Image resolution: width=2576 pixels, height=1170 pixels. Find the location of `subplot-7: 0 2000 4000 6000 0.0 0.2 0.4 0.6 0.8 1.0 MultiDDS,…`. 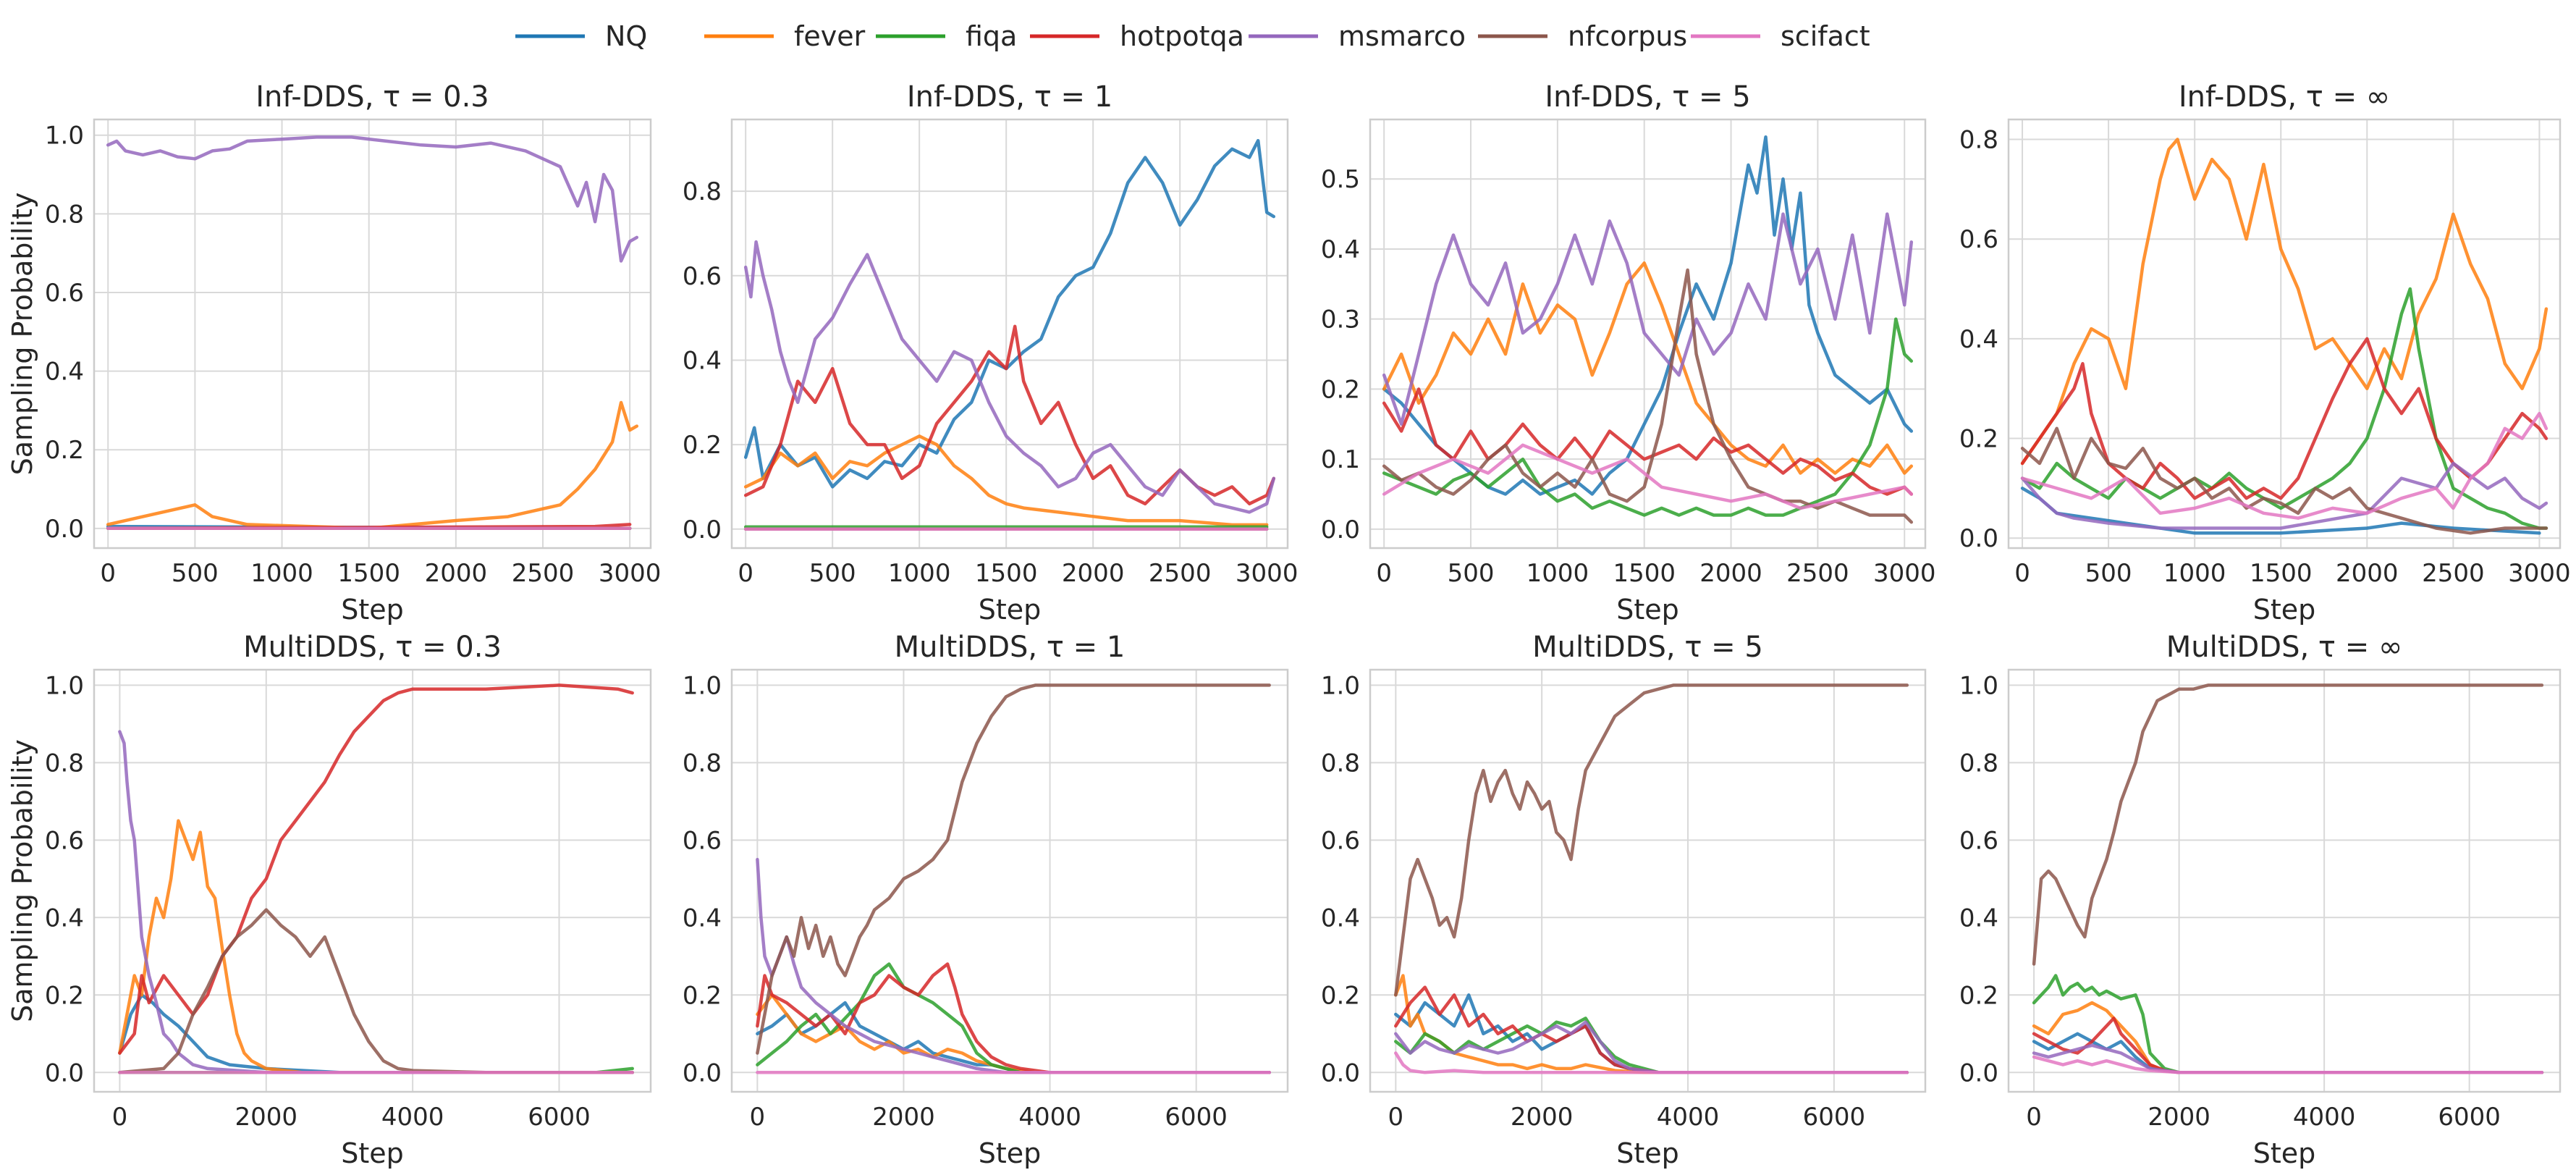

subplot-7: 0 2000 4000 6000 0.0 0.2 0.4 0.6 0.8 1.0 MultiDDS,… is located at coordinates (1624, 900).